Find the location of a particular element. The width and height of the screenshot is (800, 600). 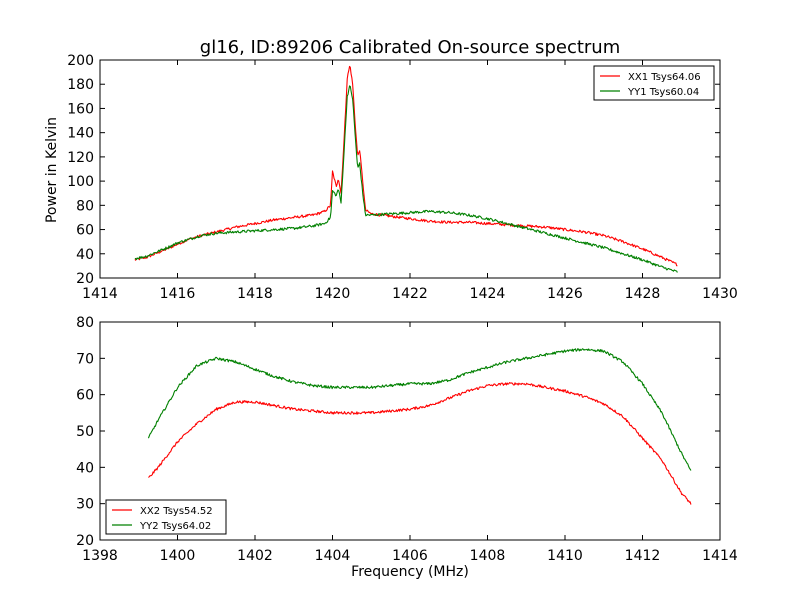

top-y-tick-label: 180 is located at coordinates (80, 85).